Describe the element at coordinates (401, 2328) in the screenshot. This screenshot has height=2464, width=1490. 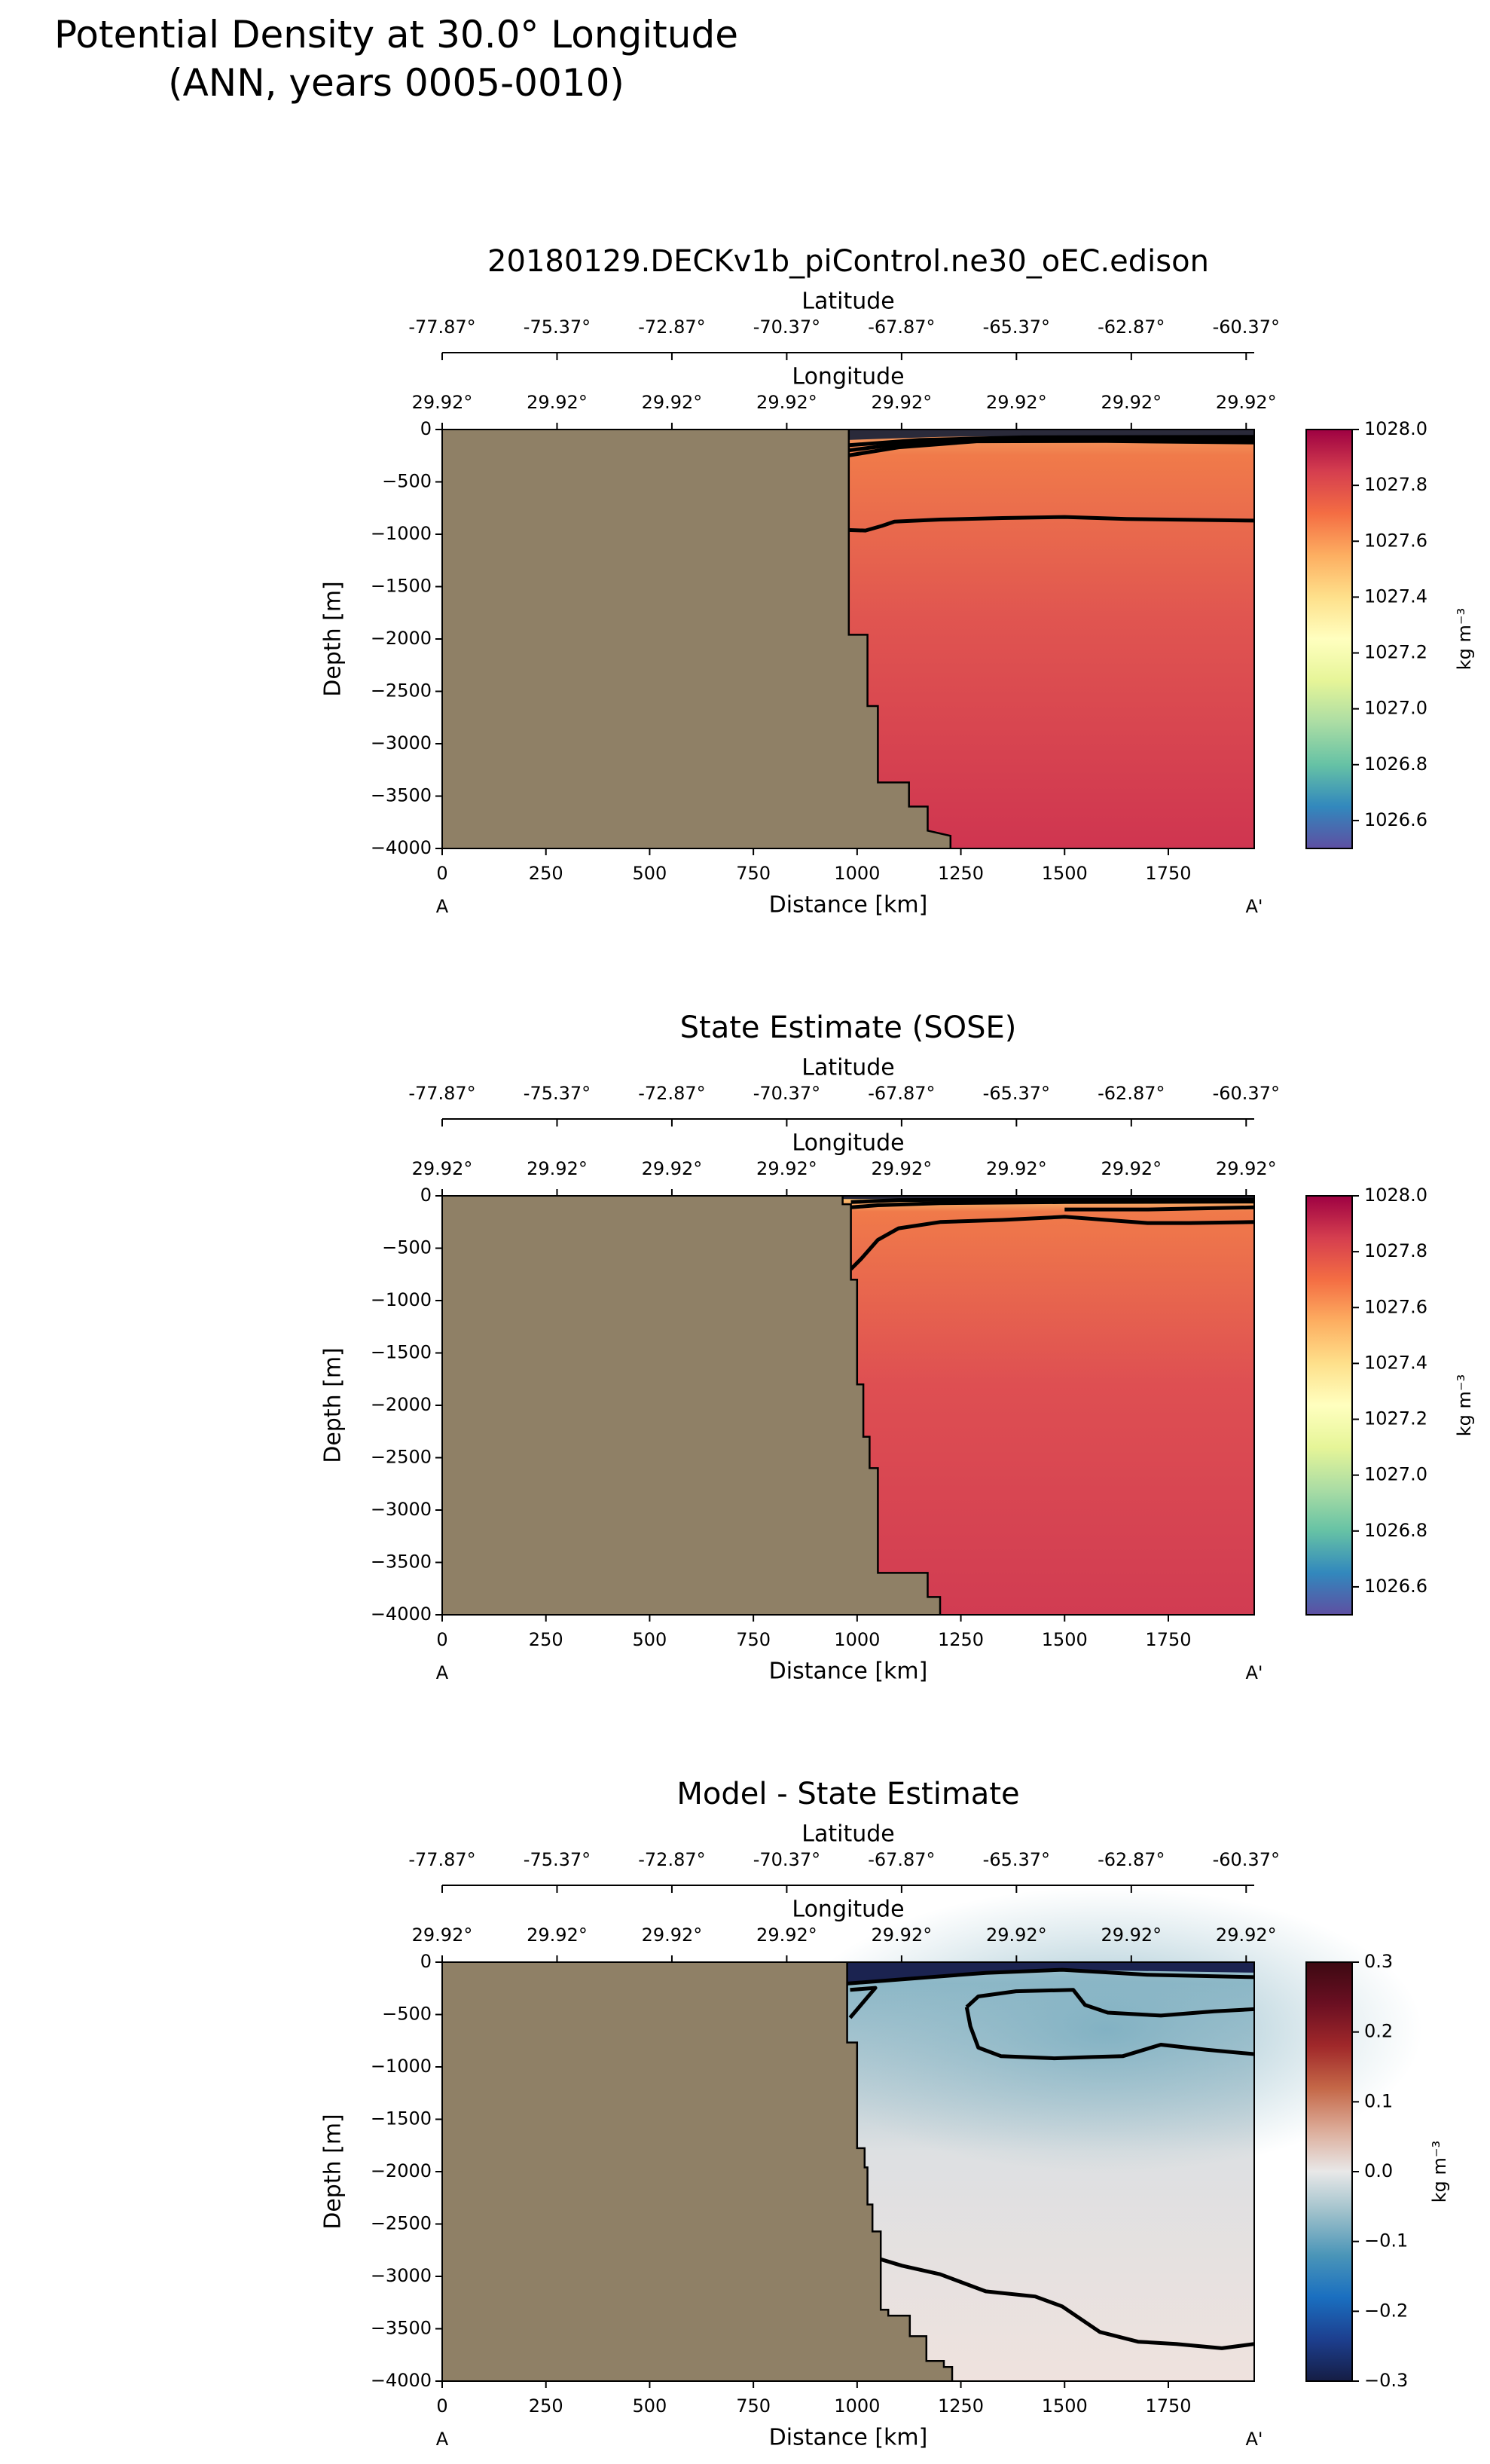
I see `y-tick-label: −3500` at that location.